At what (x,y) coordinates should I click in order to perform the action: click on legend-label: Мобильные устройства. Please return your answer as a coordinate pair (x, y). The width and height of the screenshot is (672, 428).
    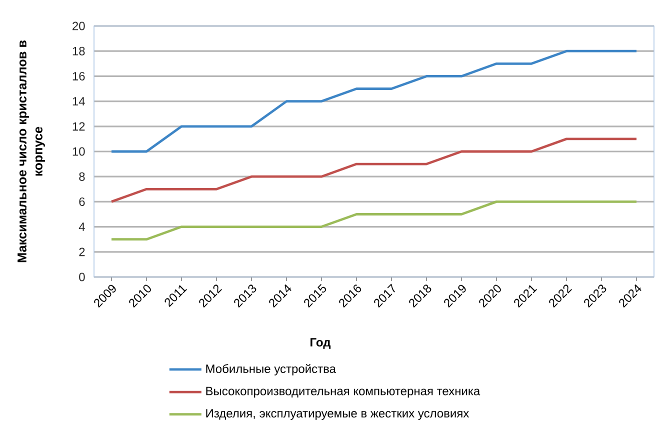
    Looking at the image, I should click on (271, 370).